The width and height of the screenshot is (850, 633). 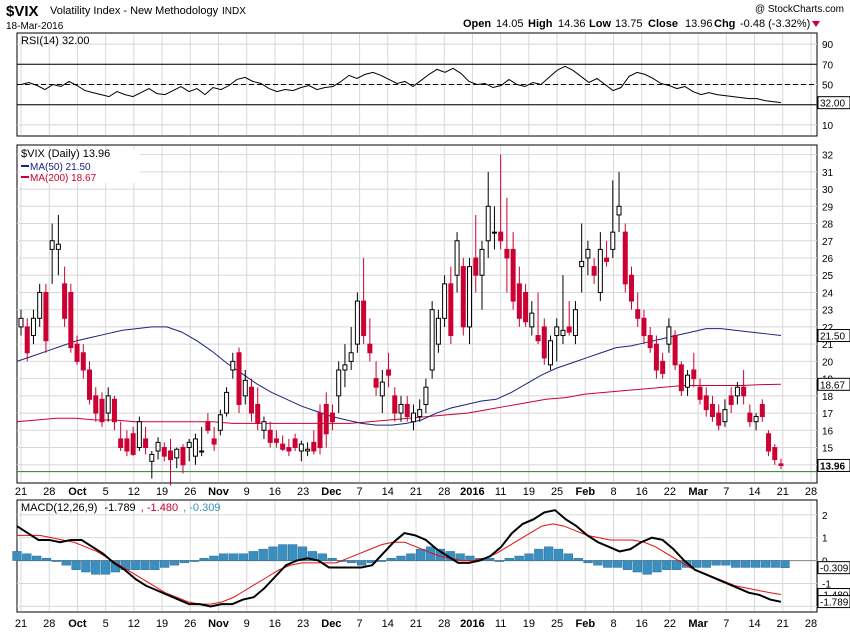 What do you see at coordinates (828, 345) in the screenshot?
I see `price-tick-label: 21` at bounding box center [828, 345].